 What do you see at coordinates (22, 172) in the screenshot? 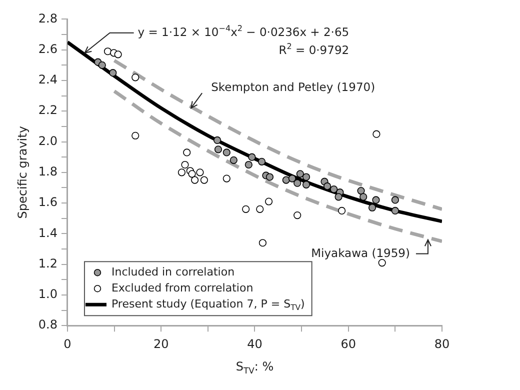
I see `y-axis-title: Specific gravity` at bounding box center [22, 172].